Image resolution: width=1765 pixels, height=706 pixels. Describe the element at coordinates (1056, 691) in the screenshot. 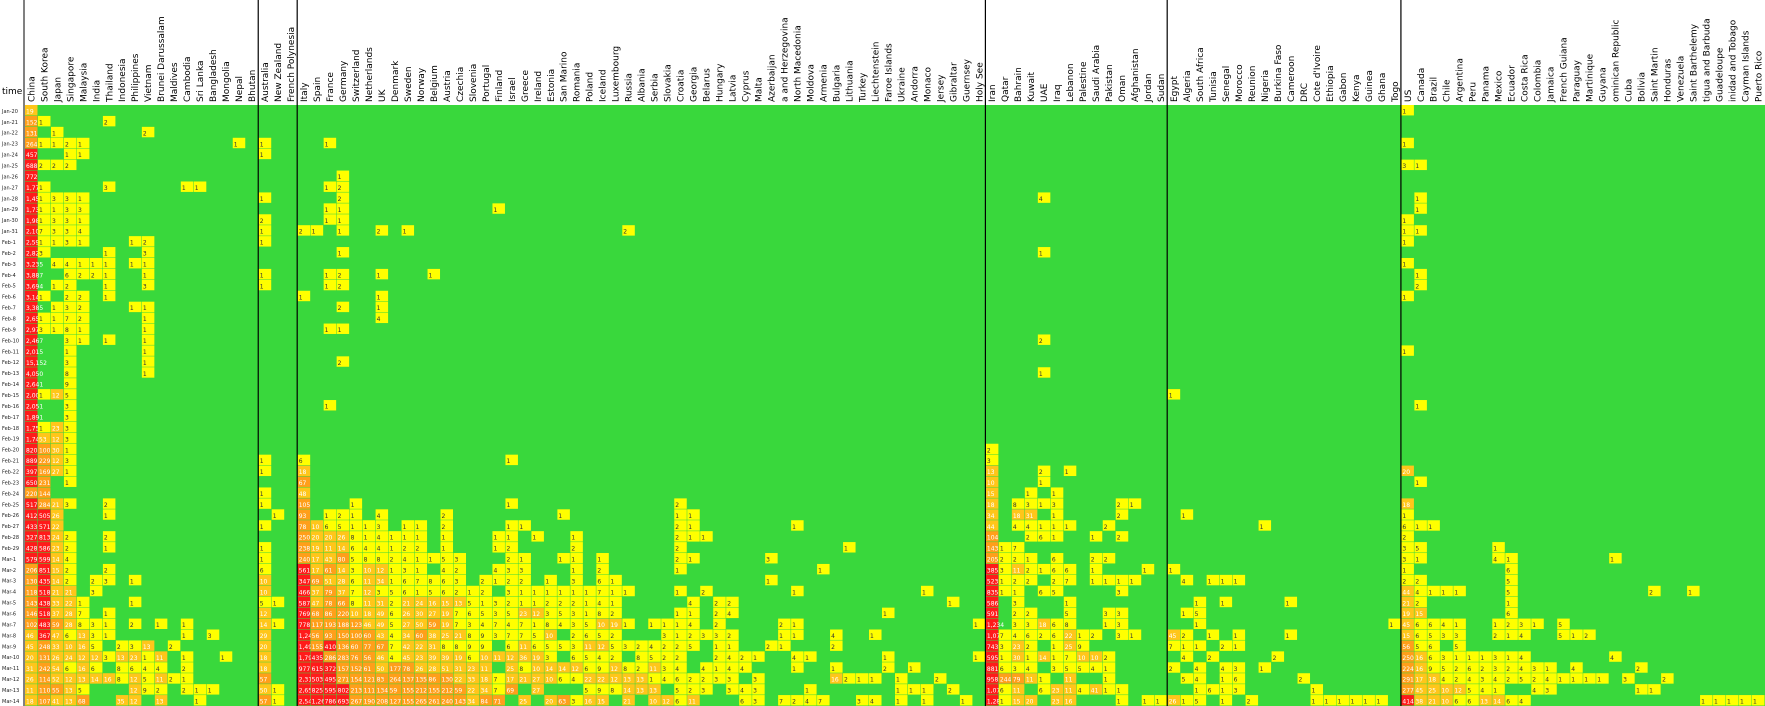

I see `heatmap-cell-value: 23` at that location.